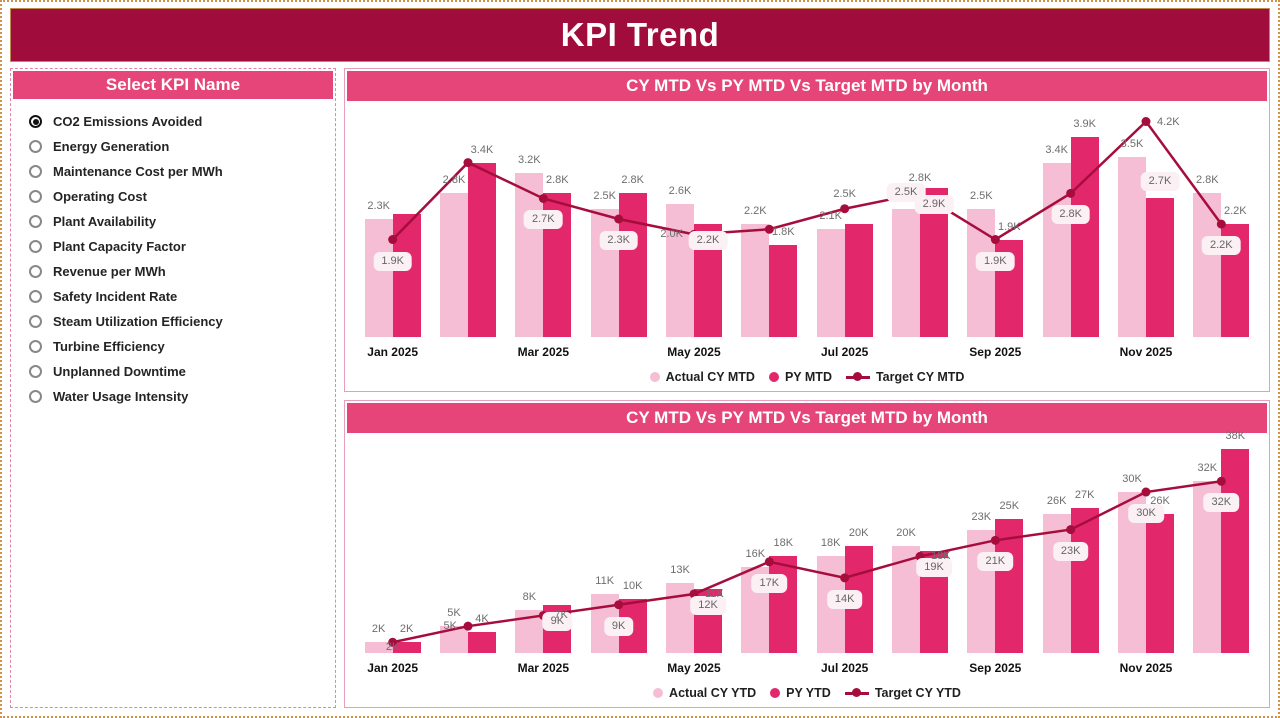 The image size is (1280, 718). Describe the element at coordinates (844, 193) in the screenshot. I see `data-label: 2.5K` at that location.